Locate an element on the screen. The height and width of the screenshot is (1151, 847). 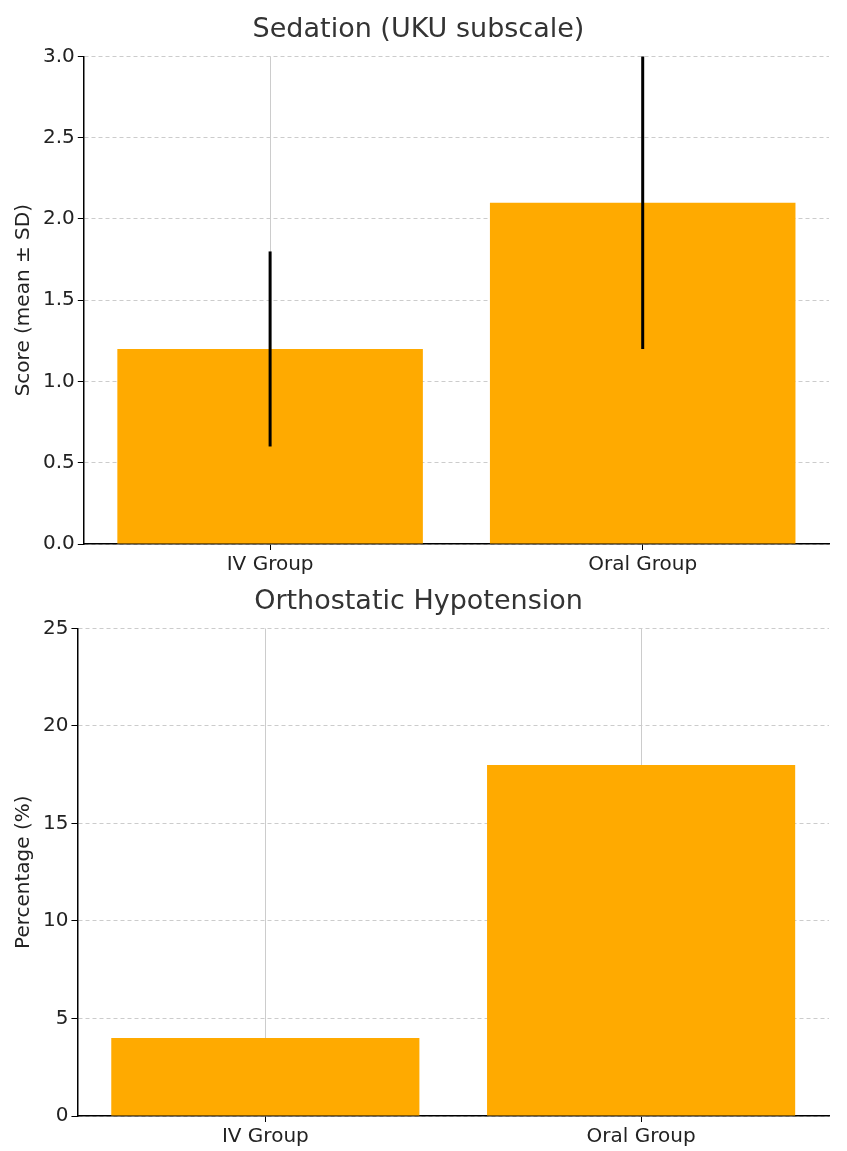
y-tick-label: 2.0 is located at coordinates (58, 217).